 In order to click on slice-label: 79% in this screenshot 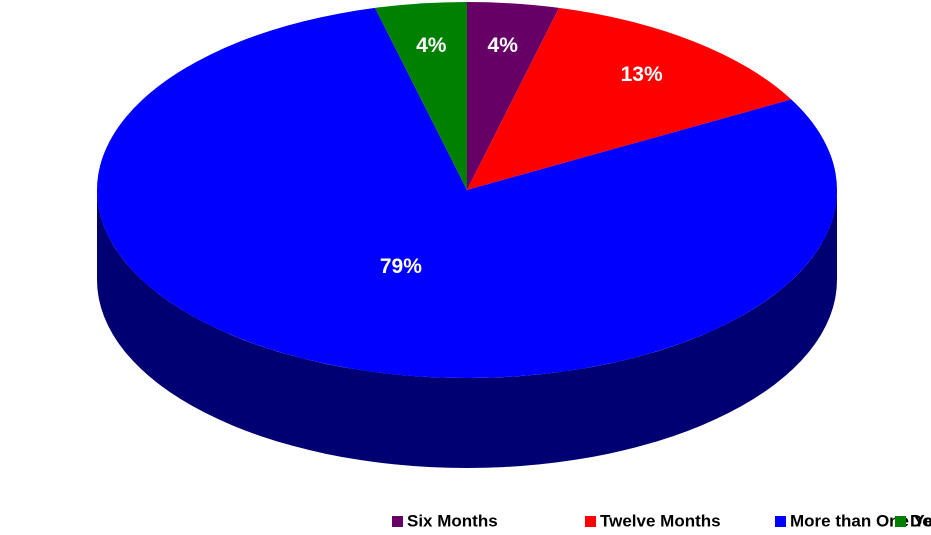, I will do `click(401, 266)`.